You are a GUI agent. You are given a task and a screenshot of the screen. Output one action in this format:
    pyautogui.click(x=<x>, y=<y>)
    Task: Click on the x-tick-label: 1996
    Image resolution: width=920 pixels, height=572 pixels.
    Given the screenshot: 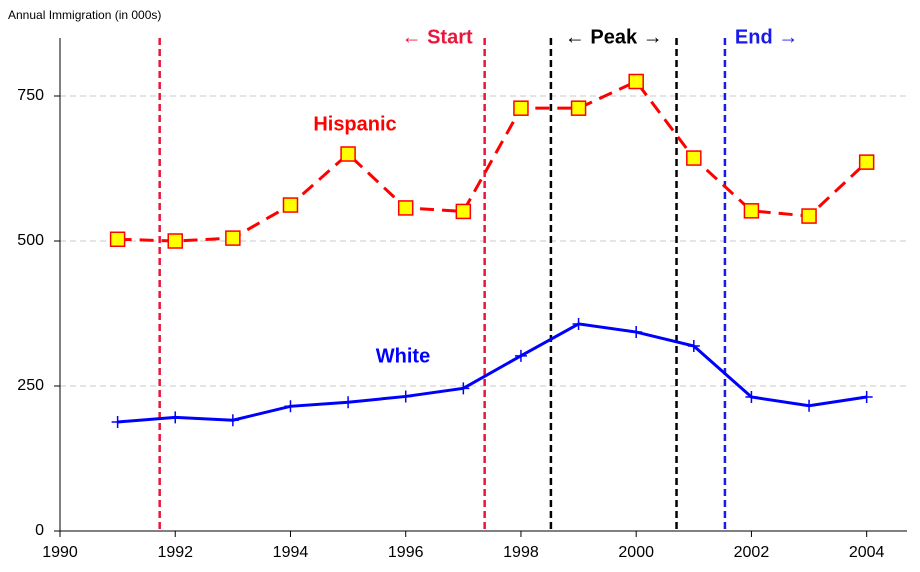 What is the action you would take?
    pyautogui.click(x=406, y=552)
    